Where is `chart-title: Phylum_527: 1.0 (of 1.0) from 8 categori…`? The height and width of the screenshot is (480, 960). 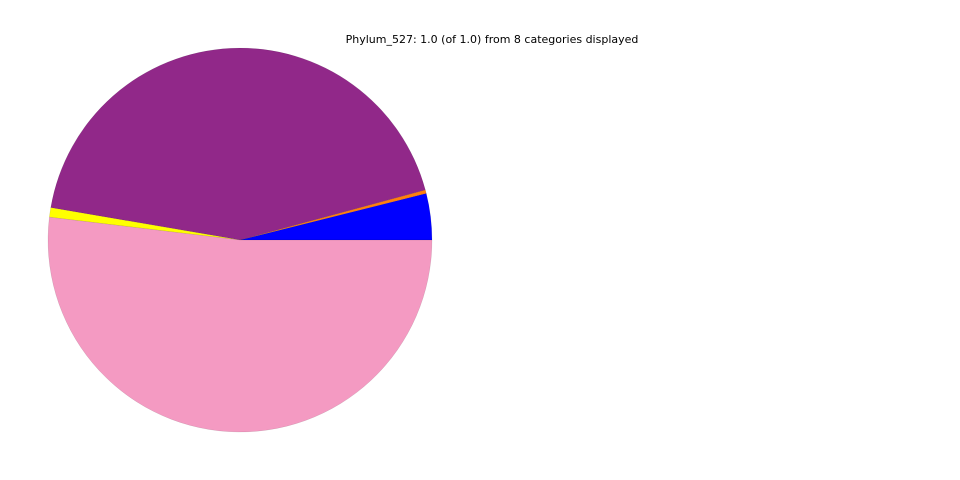 chart-title: Phylum_527: 1.0 (of 1.0) from 8 categori… is located at coordinates (492, 39).